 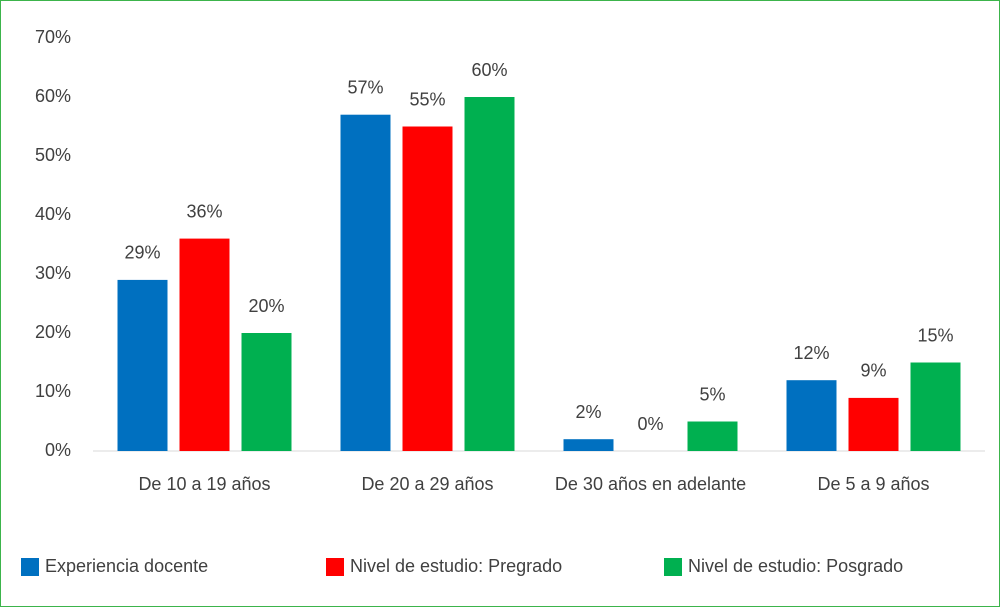 I want to click on legend-label: Nivel de estudio: Pregrado, so click(x=456, y=566).